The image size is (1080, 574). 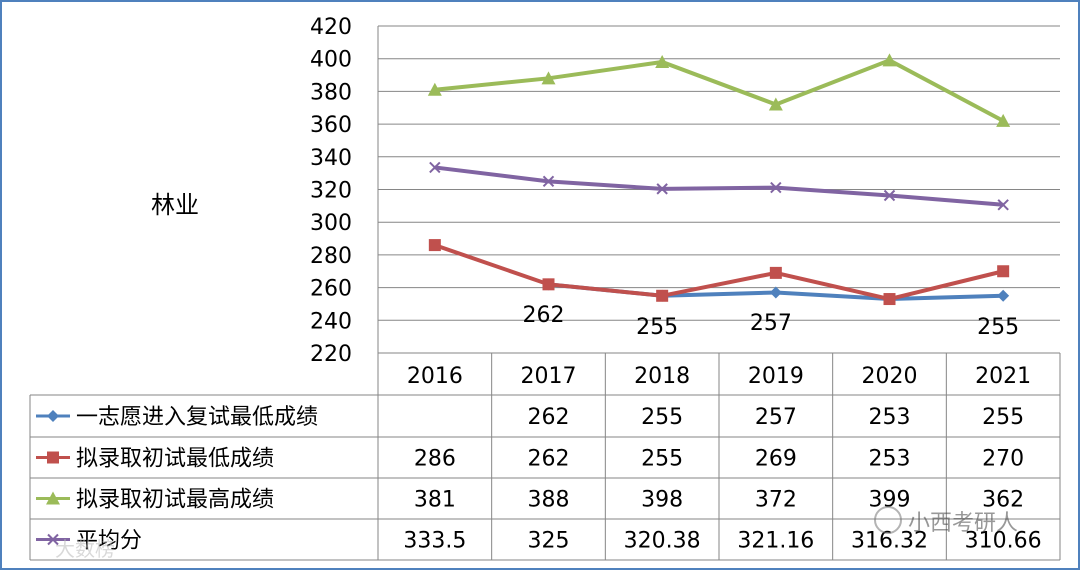 I want to click on legend-label: 一志愿进入复试最低成绩, so click(x=197, y=417).